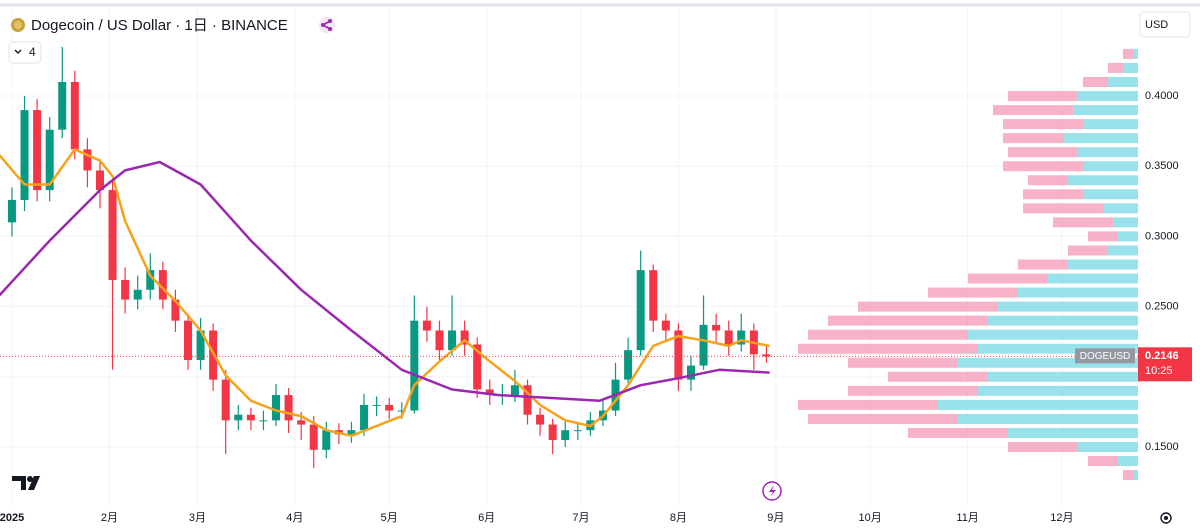 This screenshot has height=531, width=1200. What do you see at coordinates (775, 518) in the screenshot?
I see `x-tick-label: 9月` at bounding box center [775, 518].